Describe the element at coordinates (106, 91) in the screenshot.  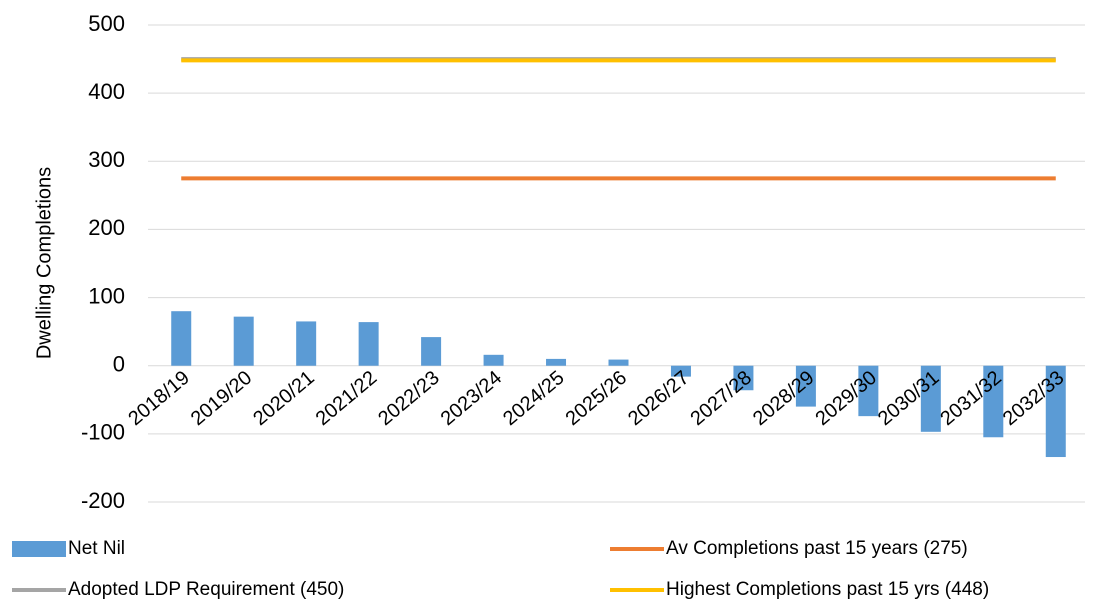
I see `y-tick-label: 400` at that location.